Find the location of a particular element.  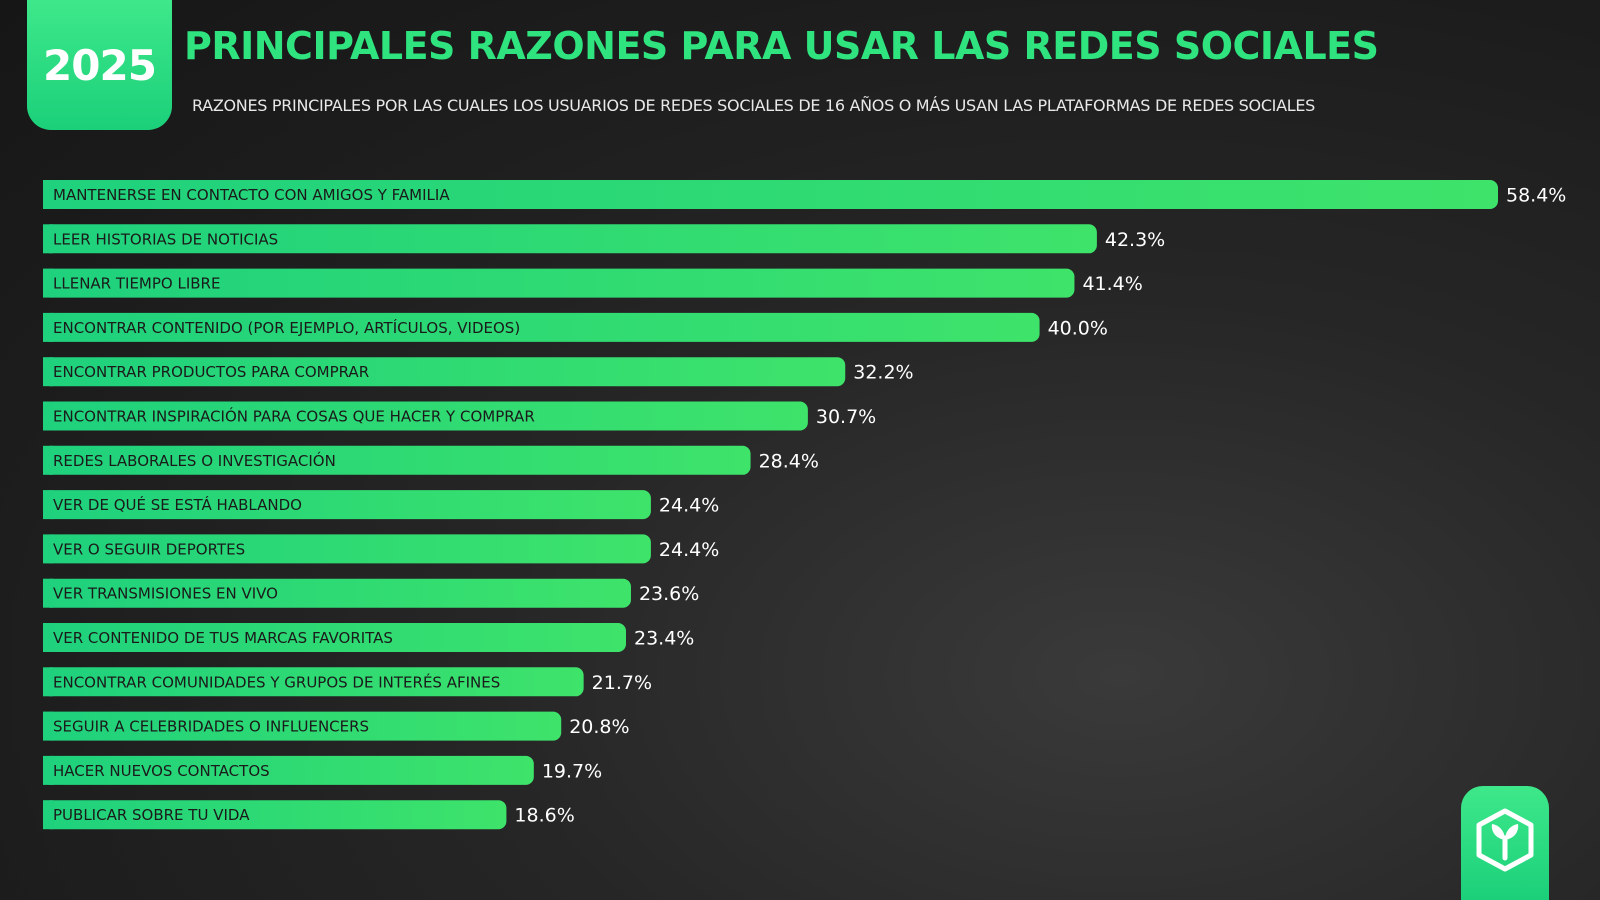

bar-value-label: 20.8% is located at coordinates (599, 727).